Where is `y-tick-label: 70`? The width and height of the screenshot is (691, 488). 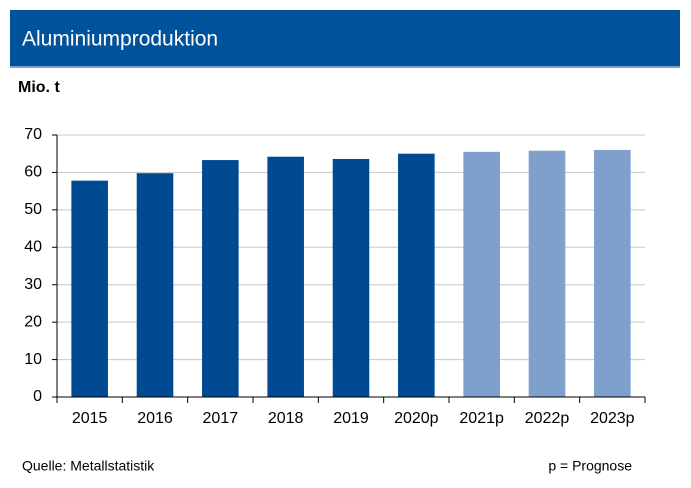 y-tick-label: 70 is located at coordinates (33, 134).